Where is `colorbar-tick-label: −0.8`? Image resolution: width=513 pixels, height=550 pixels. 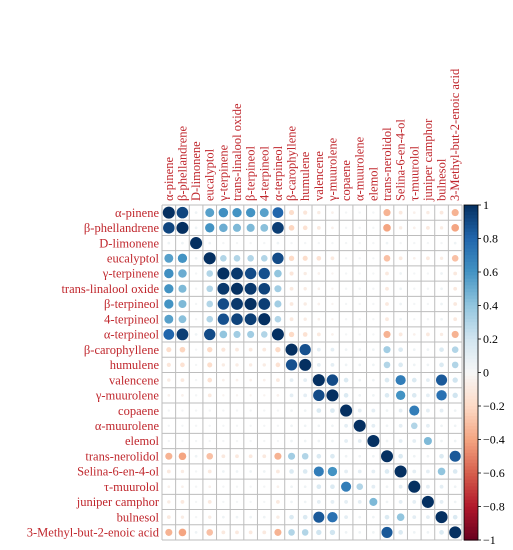 colorbar-tick-label: −0.8 is located at coordinates (494, 507).